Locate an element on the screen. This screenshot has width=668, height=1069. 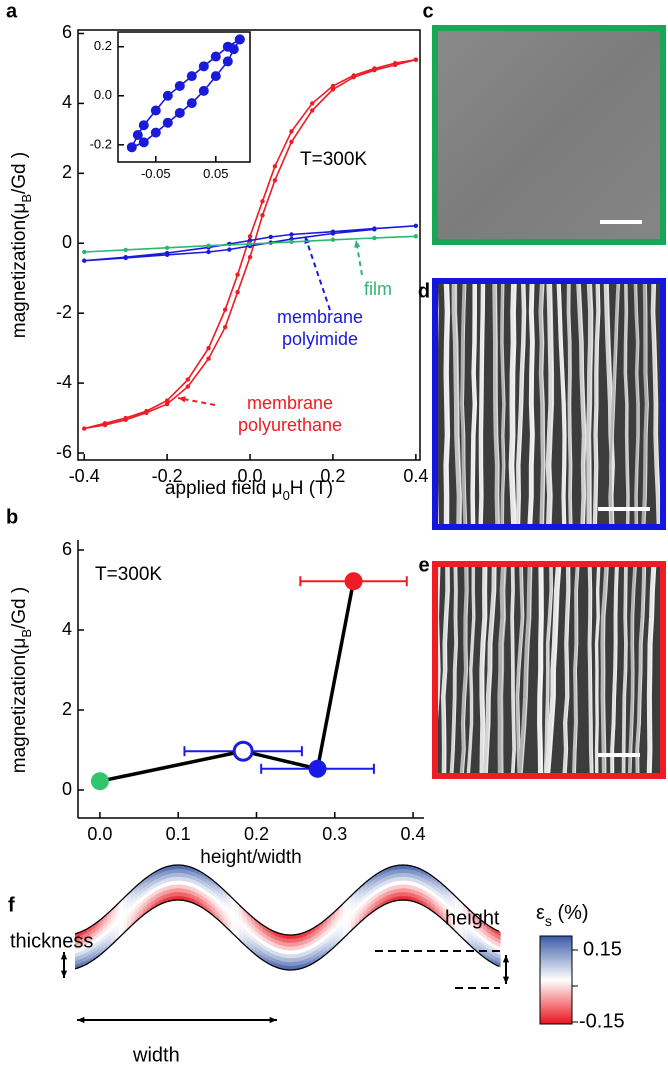
band-edge is located at coordinates (287, 935).